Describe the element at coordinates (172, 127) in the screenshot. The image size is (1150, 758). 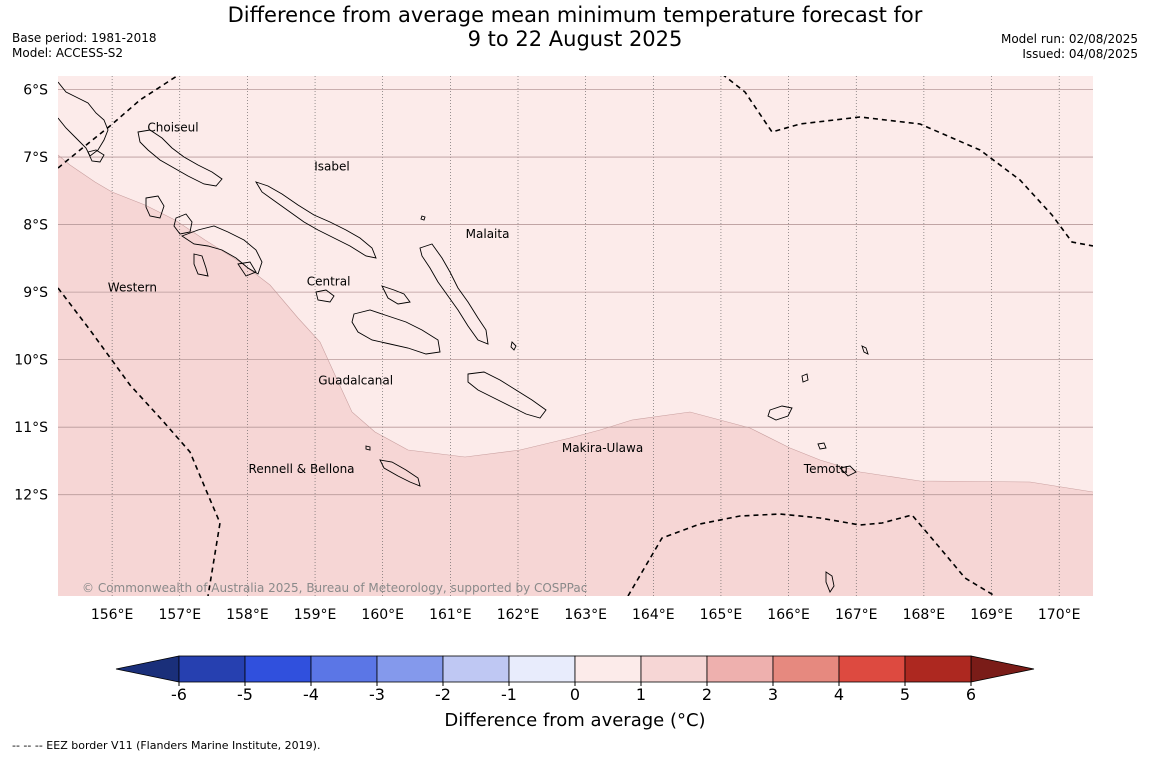
I see `province-label: Choiseul` at that location.